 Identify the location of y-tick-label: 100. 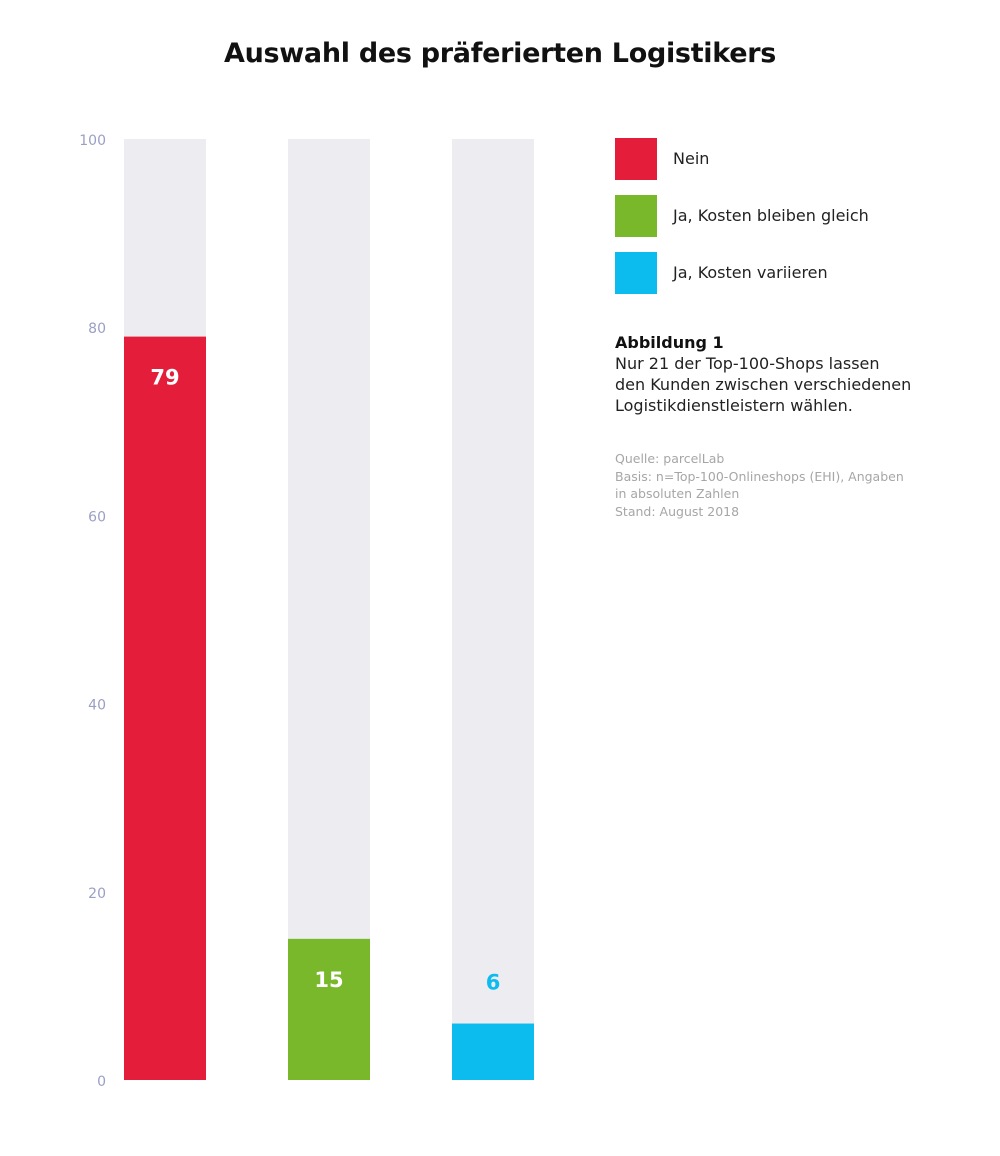
(92, 141).